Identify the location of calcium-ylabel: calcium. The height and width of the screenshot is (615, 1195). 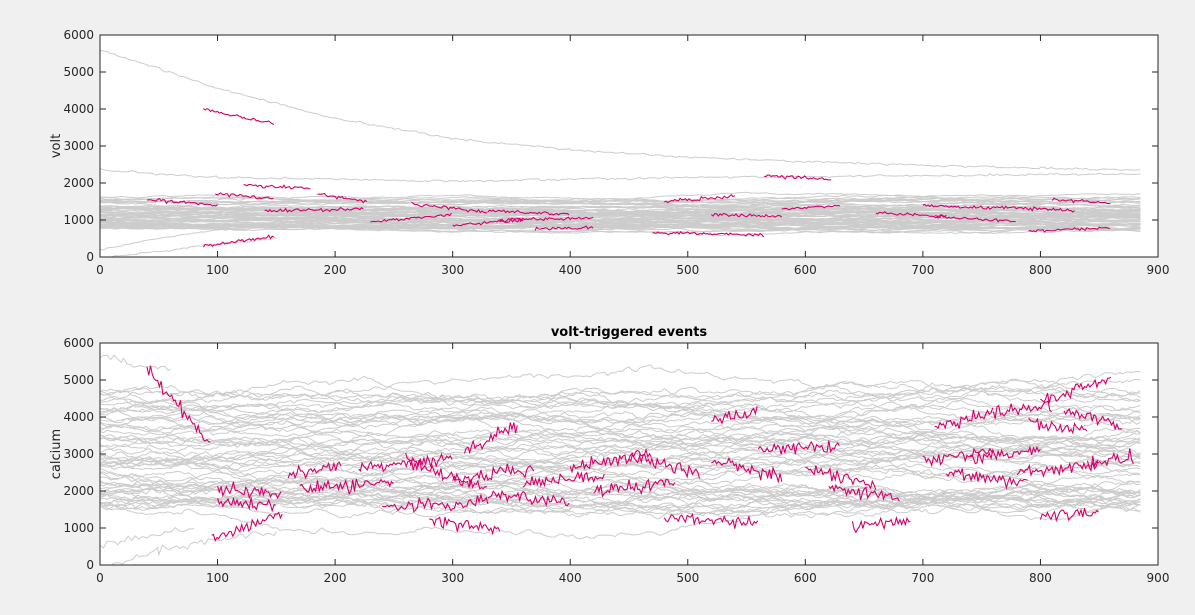
(56, 454).